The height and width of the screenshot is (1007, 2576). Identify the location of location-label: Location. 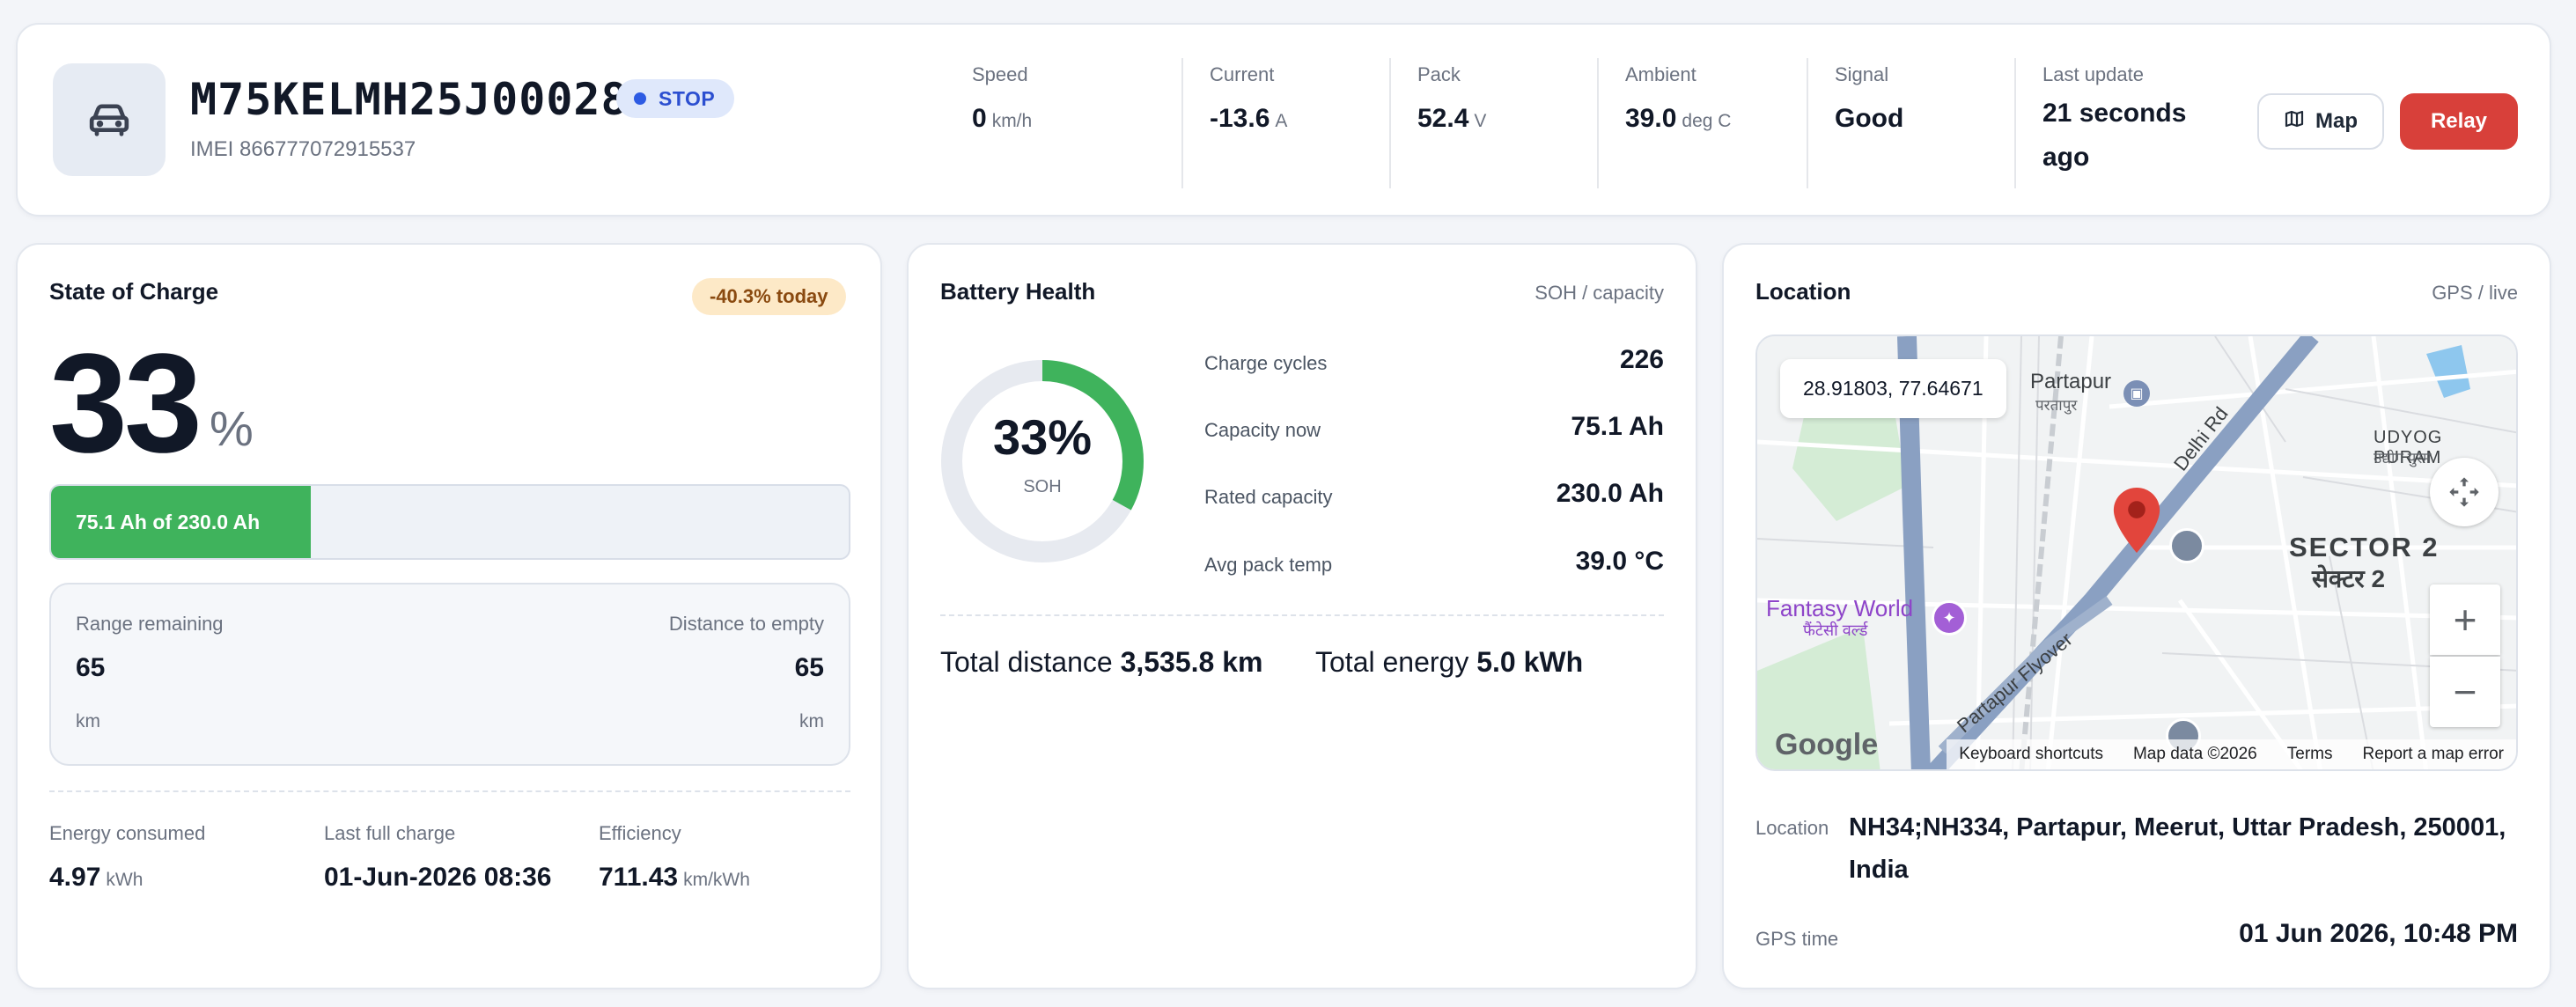
(1792, 828).